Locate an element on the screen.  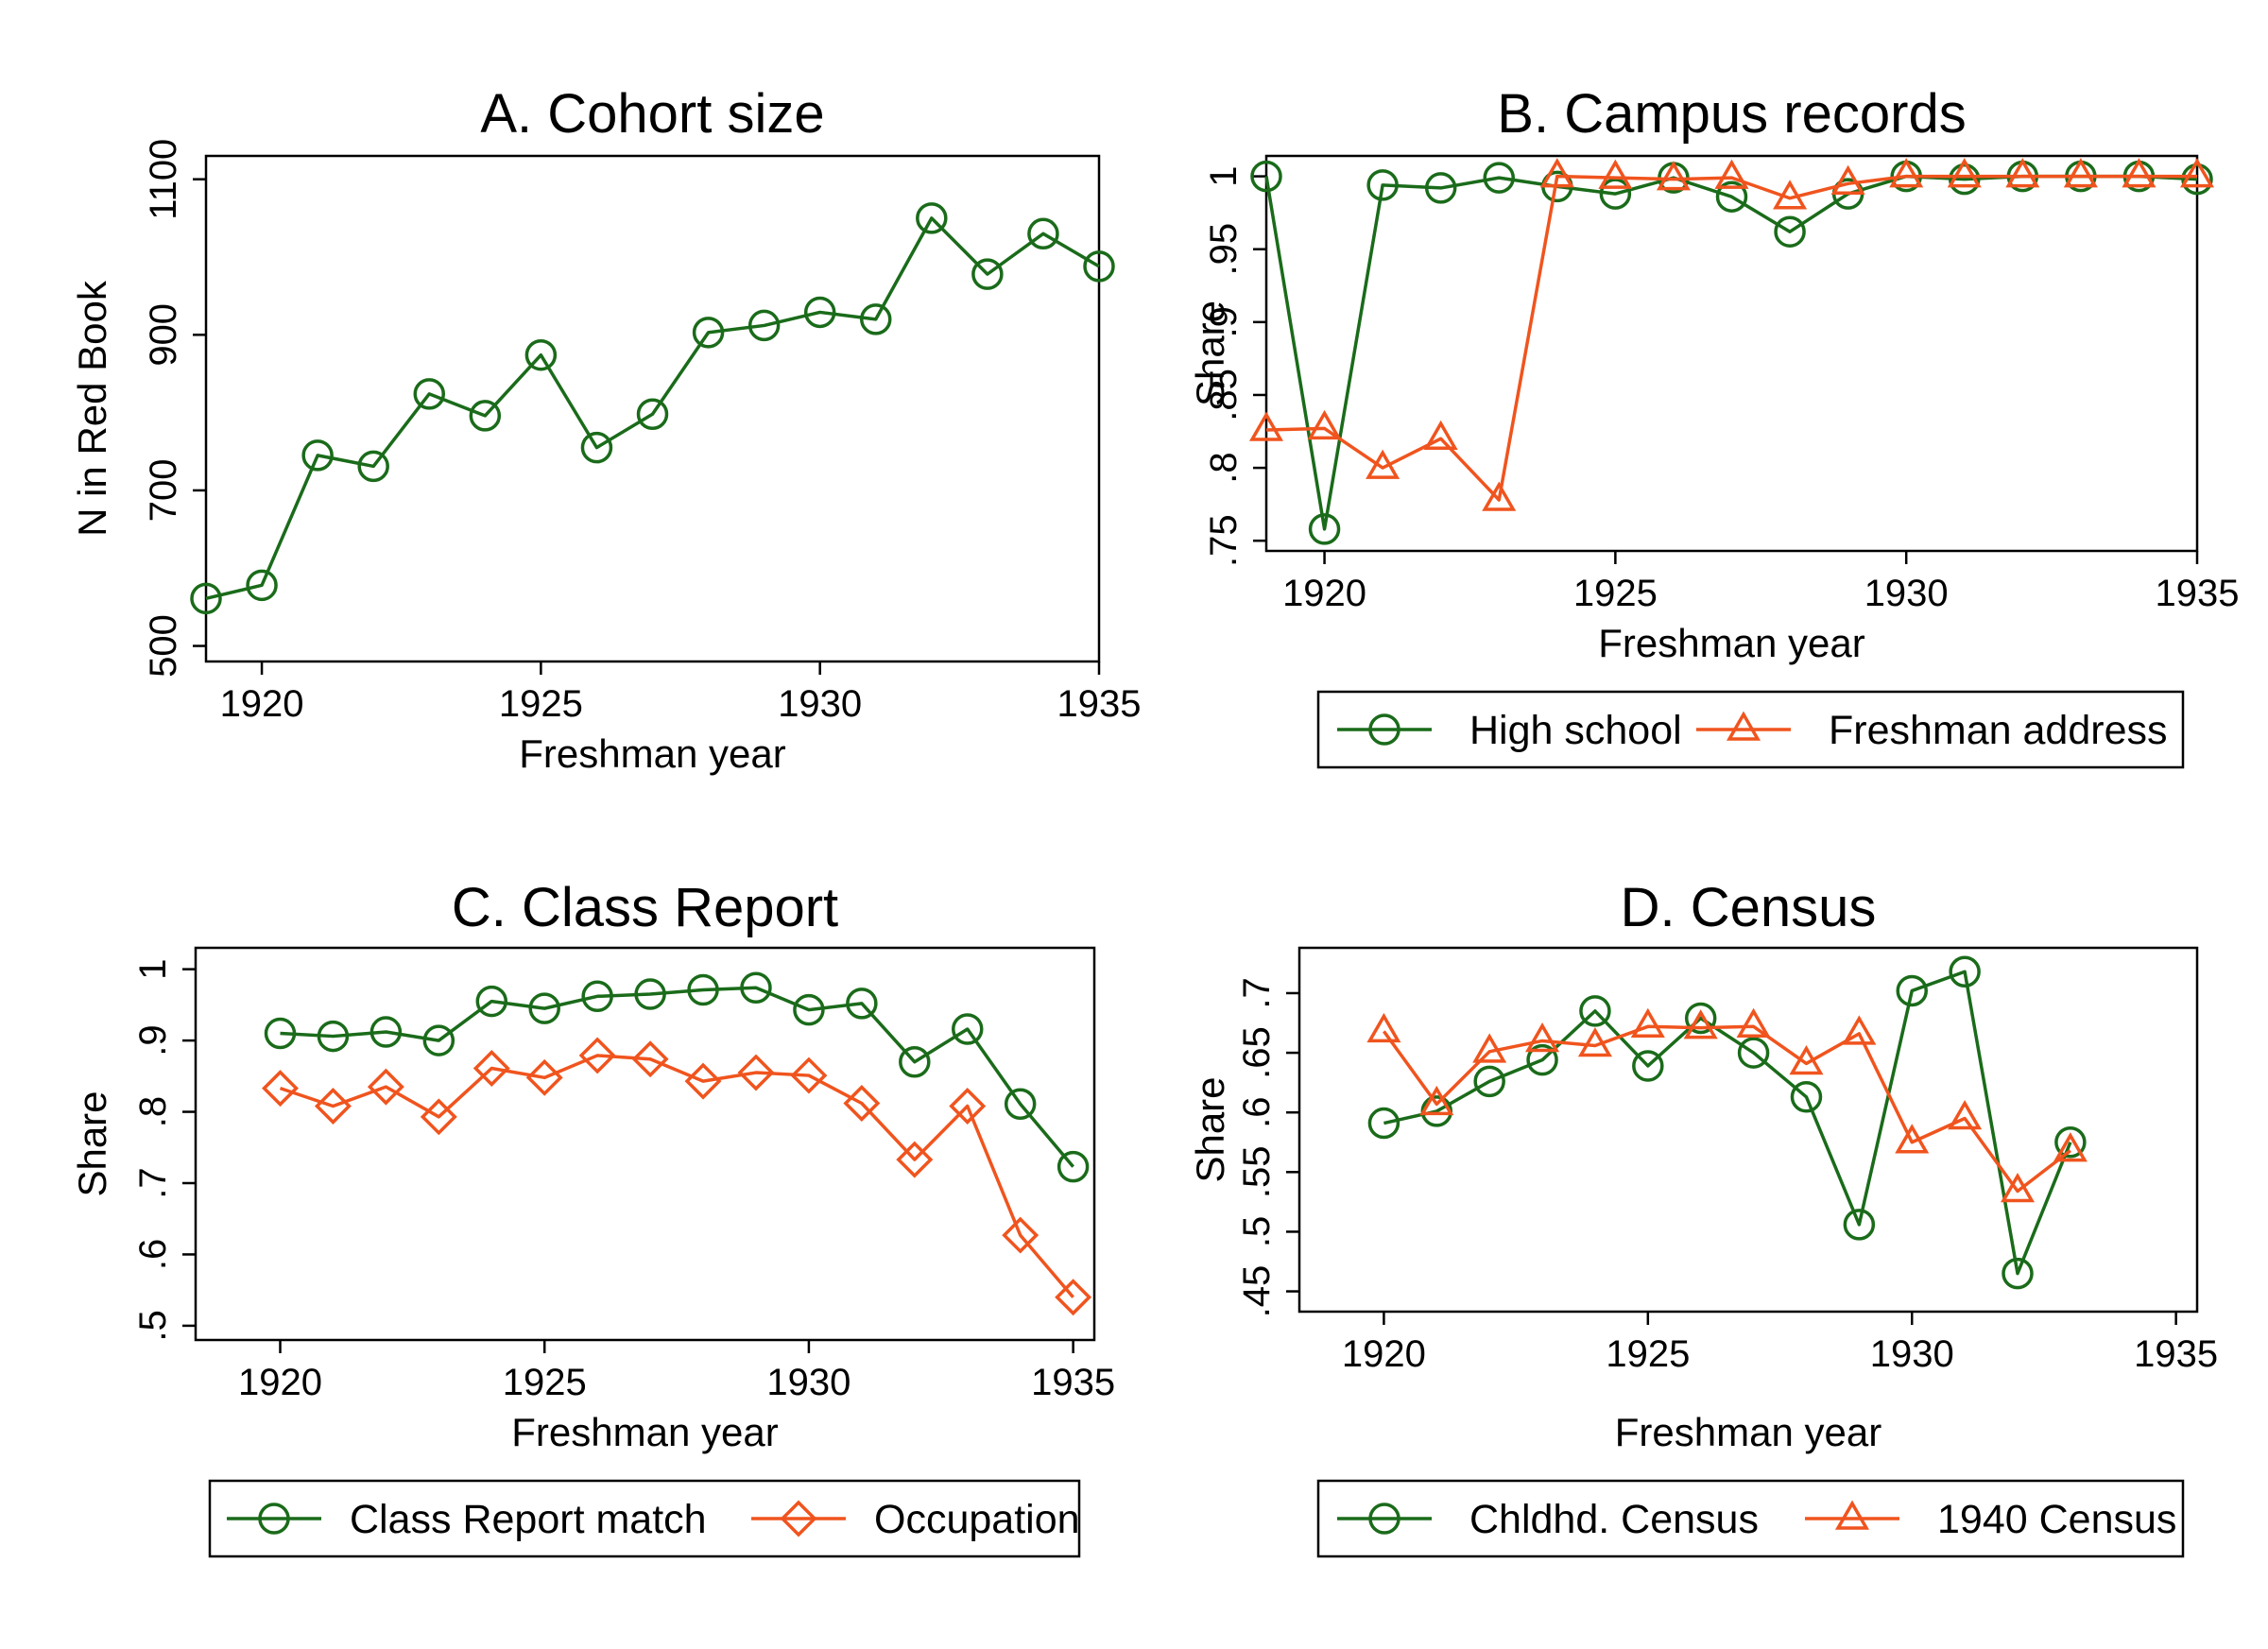
panel-a-xtick-label: 1930 is located at coordinates (820, 704).